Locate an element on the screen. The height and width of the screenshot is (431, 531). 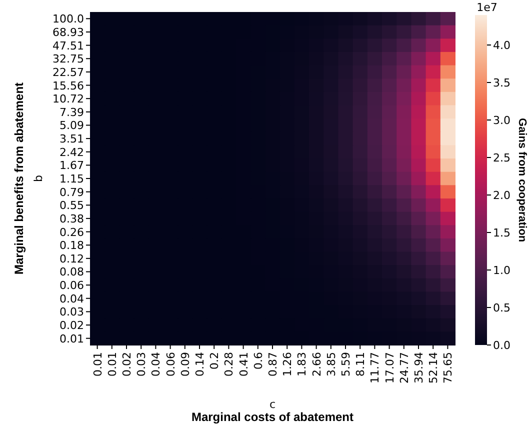
x-tick-label: 8.11 is located at coordinates (361, 364).